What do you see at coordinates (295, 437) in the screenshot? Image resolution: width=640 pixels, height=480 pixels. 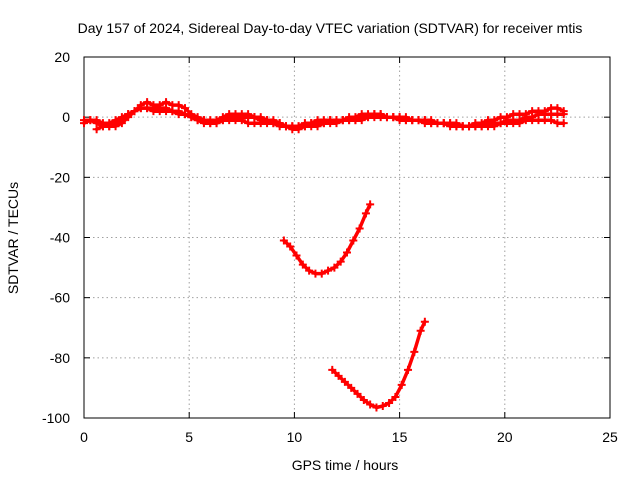 I see `x-tick-label: 10` at bounding box center [295, 437].